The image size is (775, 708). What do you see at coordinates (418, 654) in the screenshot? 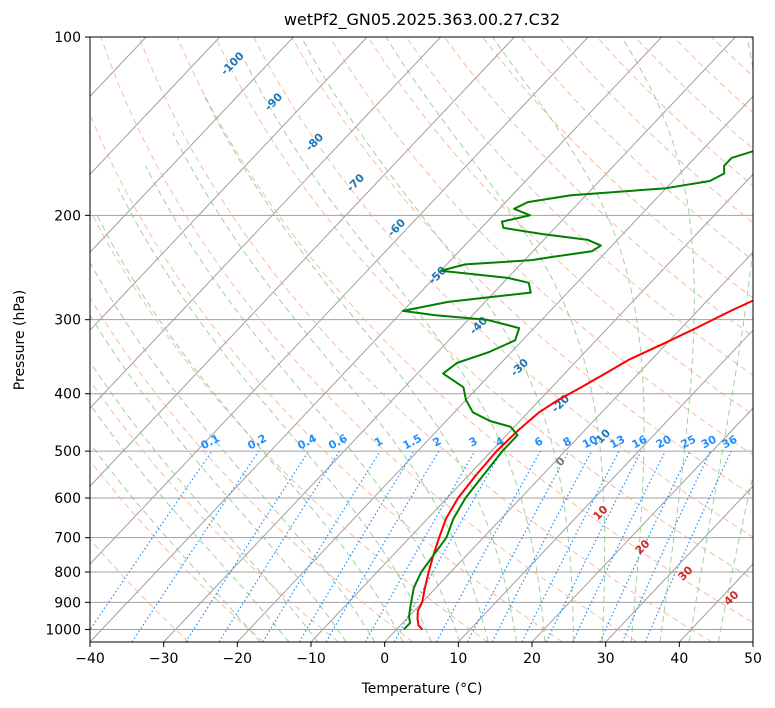
I see `x-axis: −40 −30 −20 −10 0 10 20 30 40 50` at bounding box center [418, 654].